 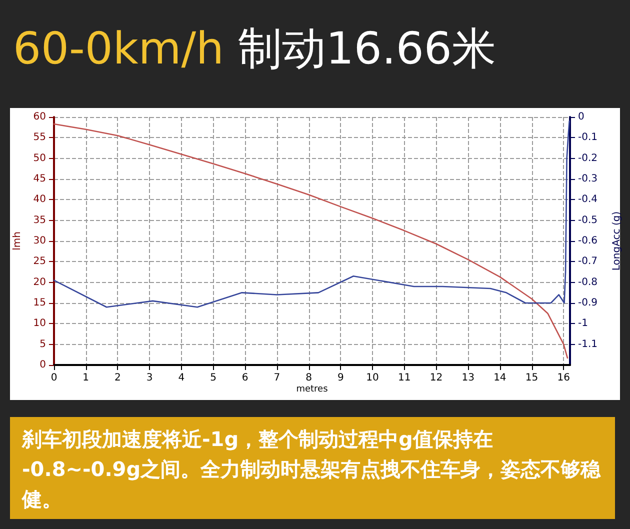 What do you see at coordinates (588, 262) in the screenshot?
I see `y2-tick-label: -0.7` at bounding box center [588, 262].